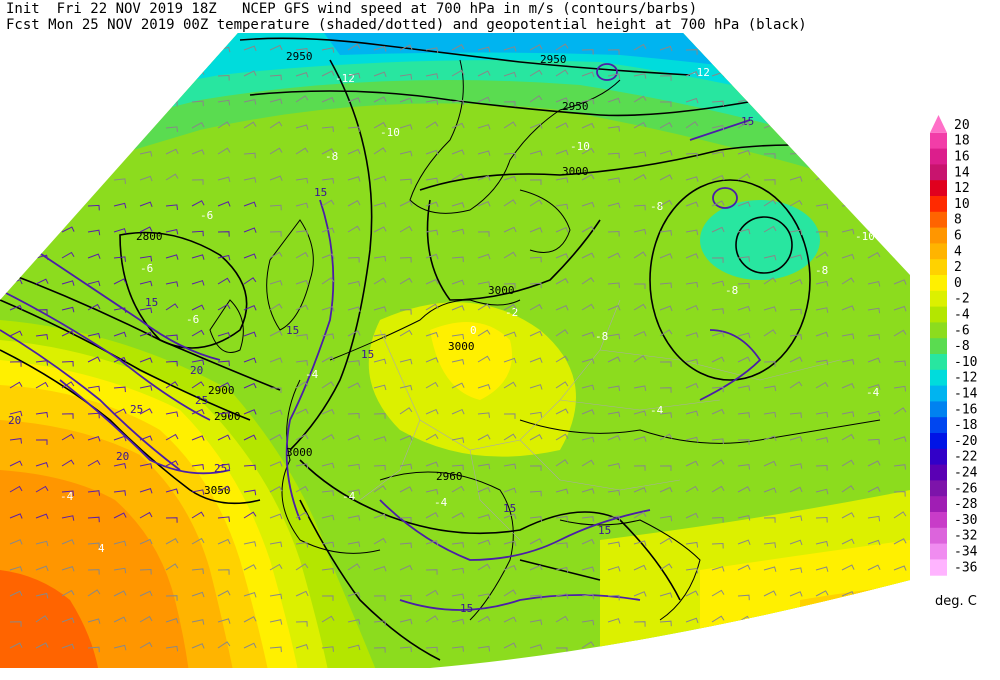  I want to click on wind-label: 15, so click(320, 192).